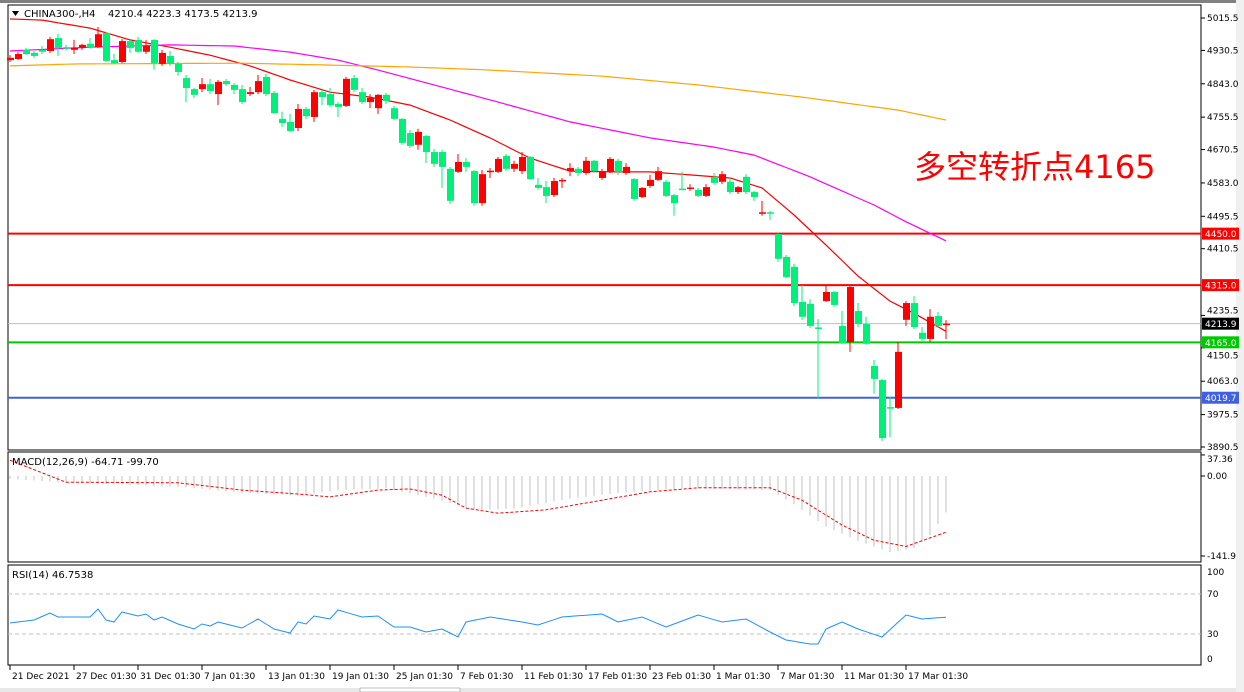  I want to click on menu-triangle-icon, so click(15, 13).